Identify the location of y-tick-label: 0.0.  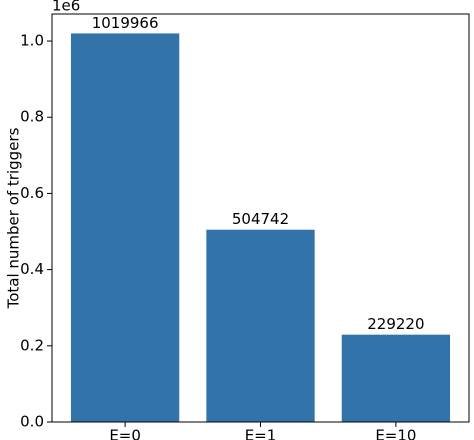
(32, 422).